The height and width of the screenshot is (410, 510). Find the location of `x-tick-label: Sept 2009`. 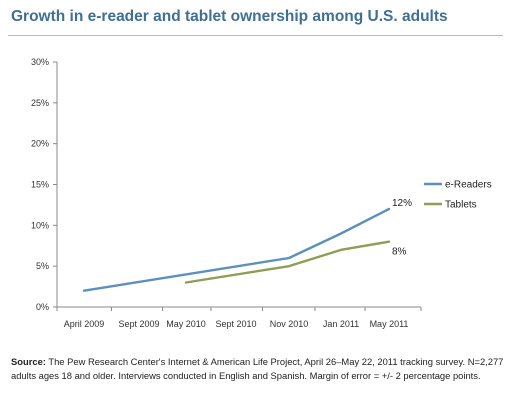

x-tick-label: Sept 2009 is located at coordinates (138, 324).